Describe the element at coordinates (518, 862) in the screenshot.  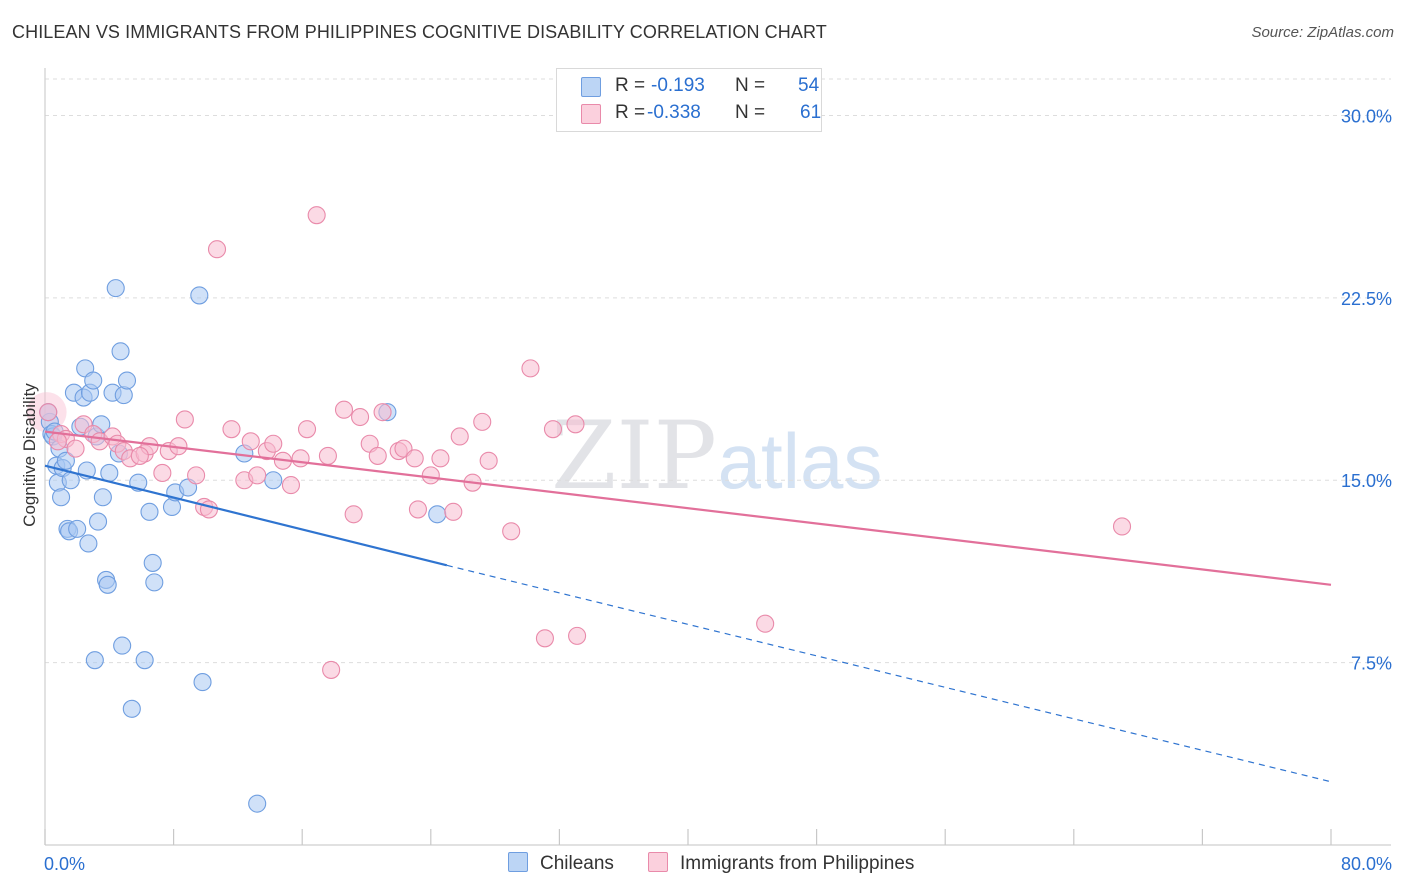
I see `bottom-legend-swatch-chileans` at that location.